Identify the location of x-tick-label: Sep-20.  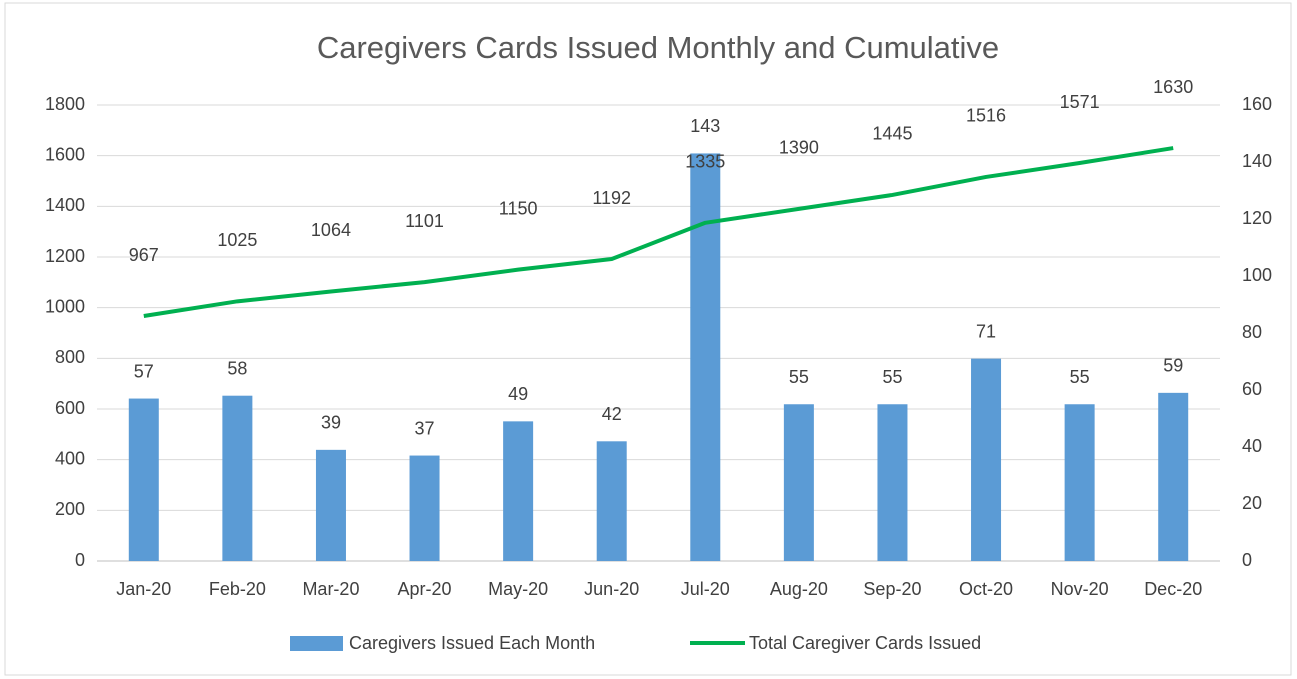
(892, 589).